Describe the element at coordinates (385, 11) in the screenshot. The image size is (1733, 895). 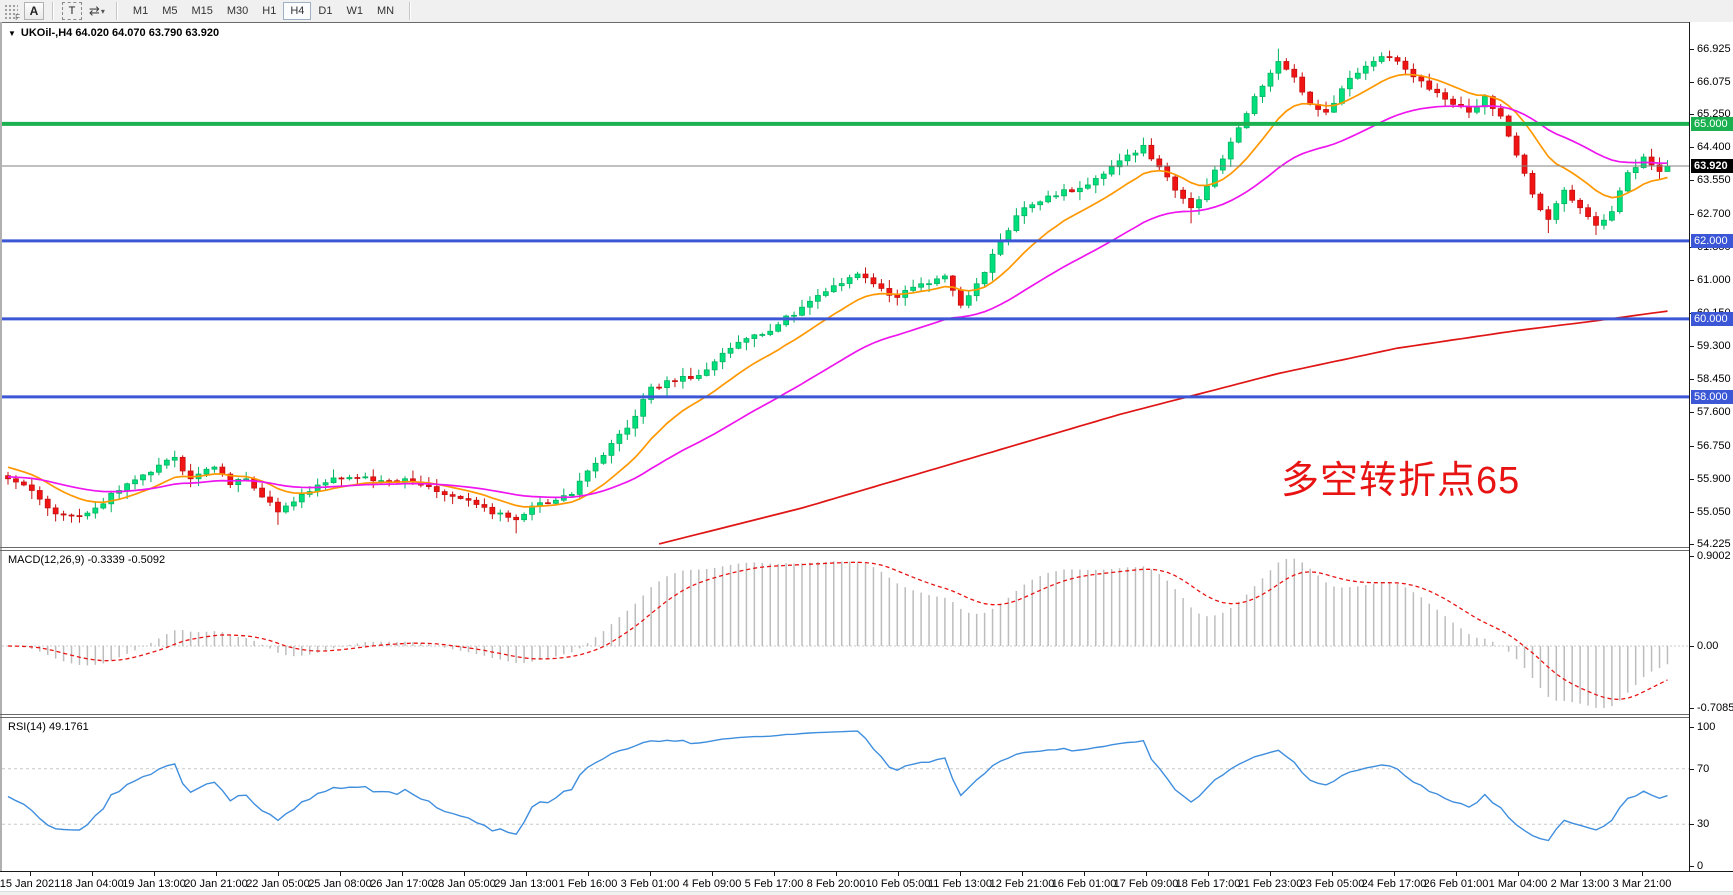
I see `timeframe-button-mn: MN` at that location.